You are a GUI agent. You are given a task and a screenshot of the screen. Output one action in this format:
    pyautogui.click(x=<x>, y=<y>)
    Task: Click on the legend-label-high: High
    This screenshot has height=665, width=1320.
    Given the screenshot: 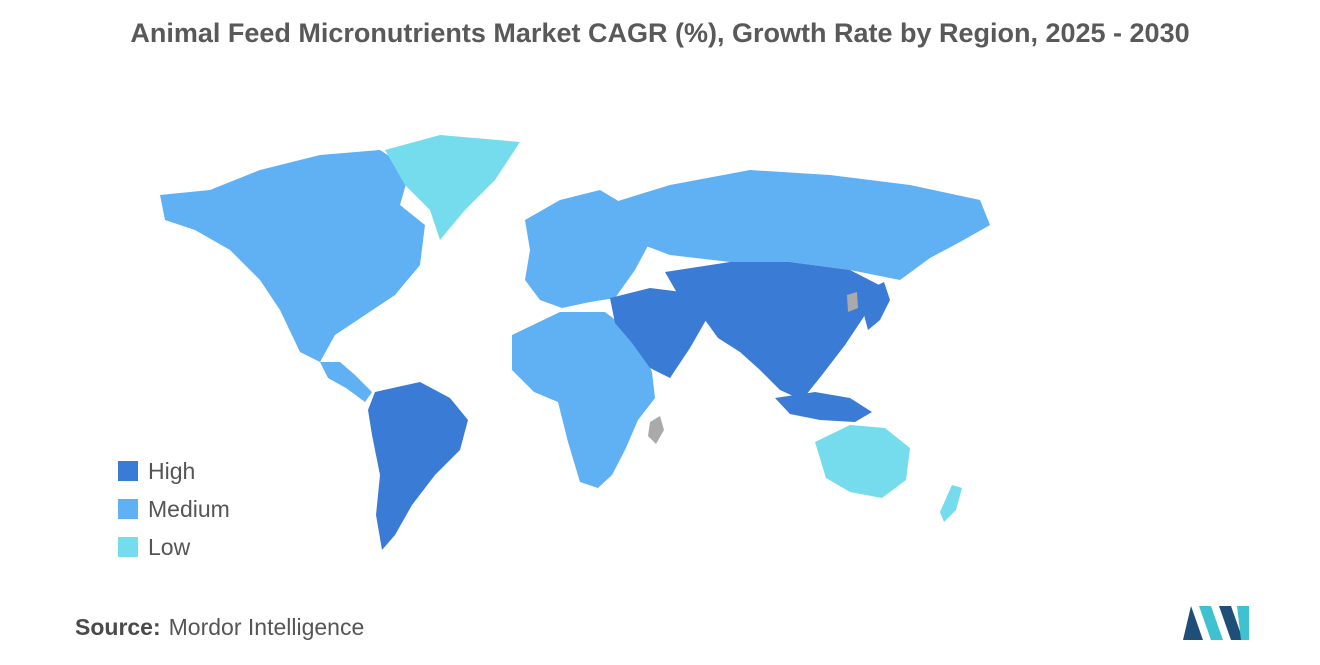 What is the action you would take?
    pyautogui.click(x=172, y=470)
    